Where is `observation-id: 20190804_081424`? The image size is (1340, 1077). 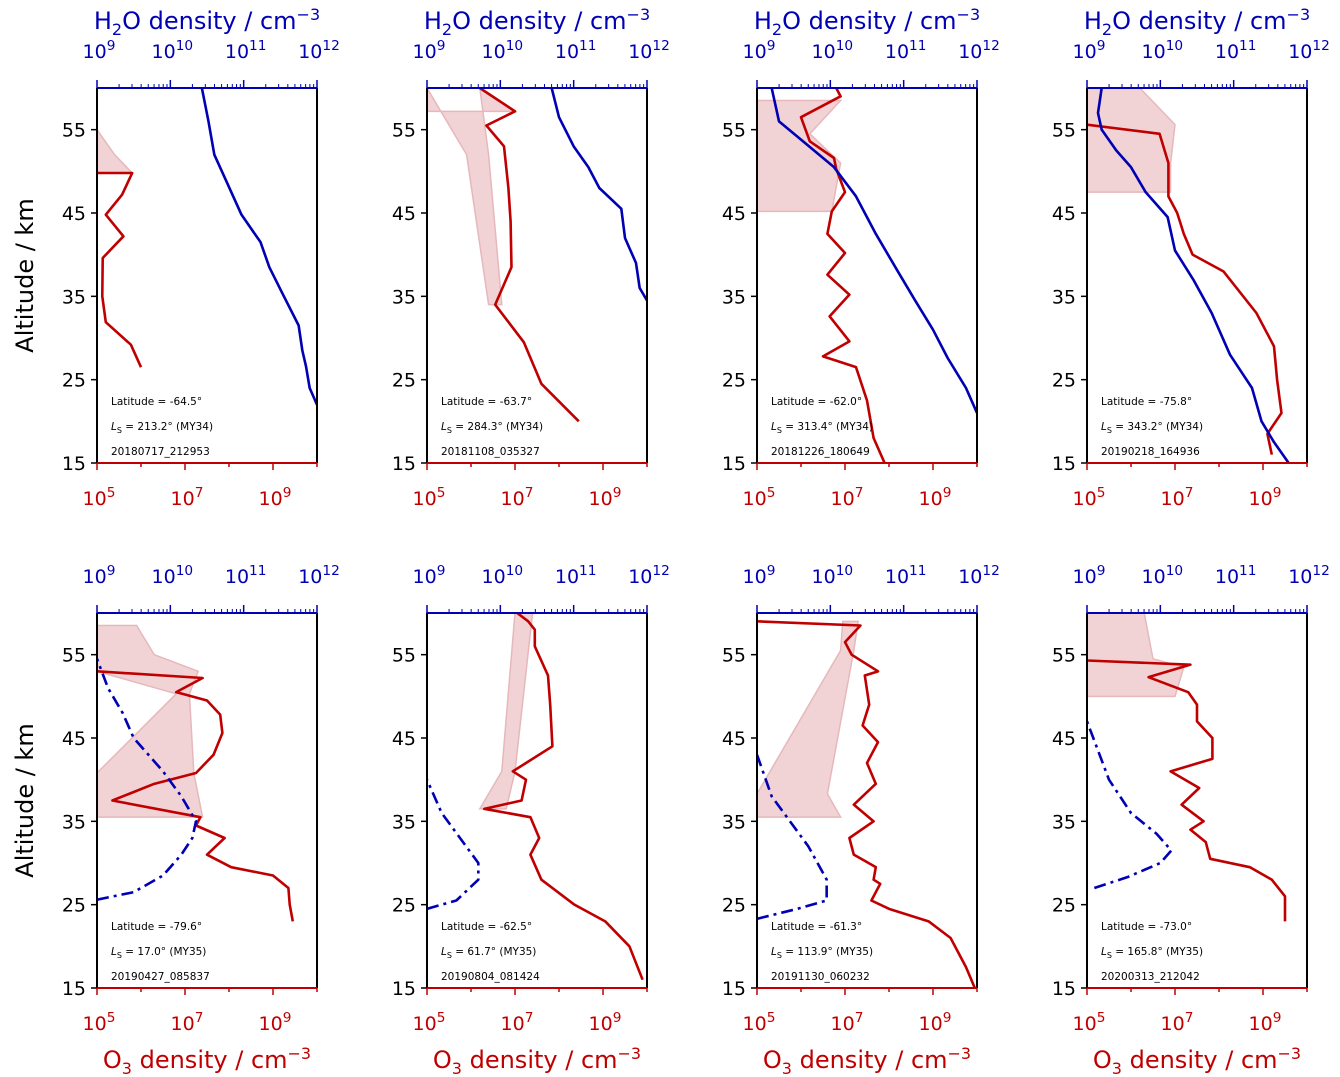 observation-id: 20190804_081424 is located at coordinates (490, 977).